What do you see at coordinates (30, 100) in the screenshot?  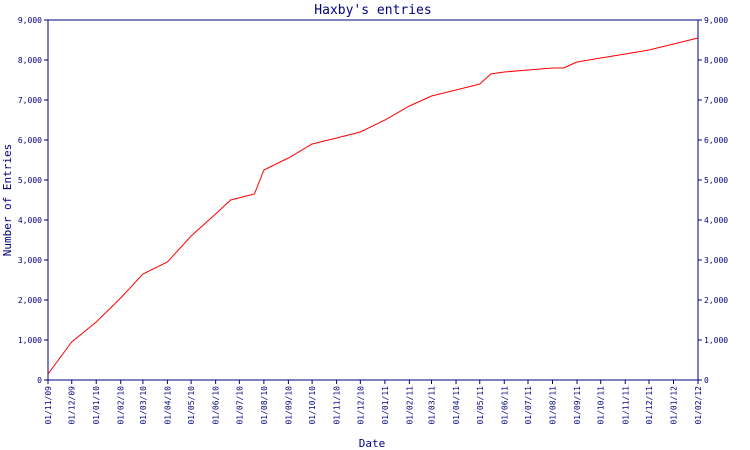 I see `y-tick-label-left: 7,000` at bounding box center [30, 100].